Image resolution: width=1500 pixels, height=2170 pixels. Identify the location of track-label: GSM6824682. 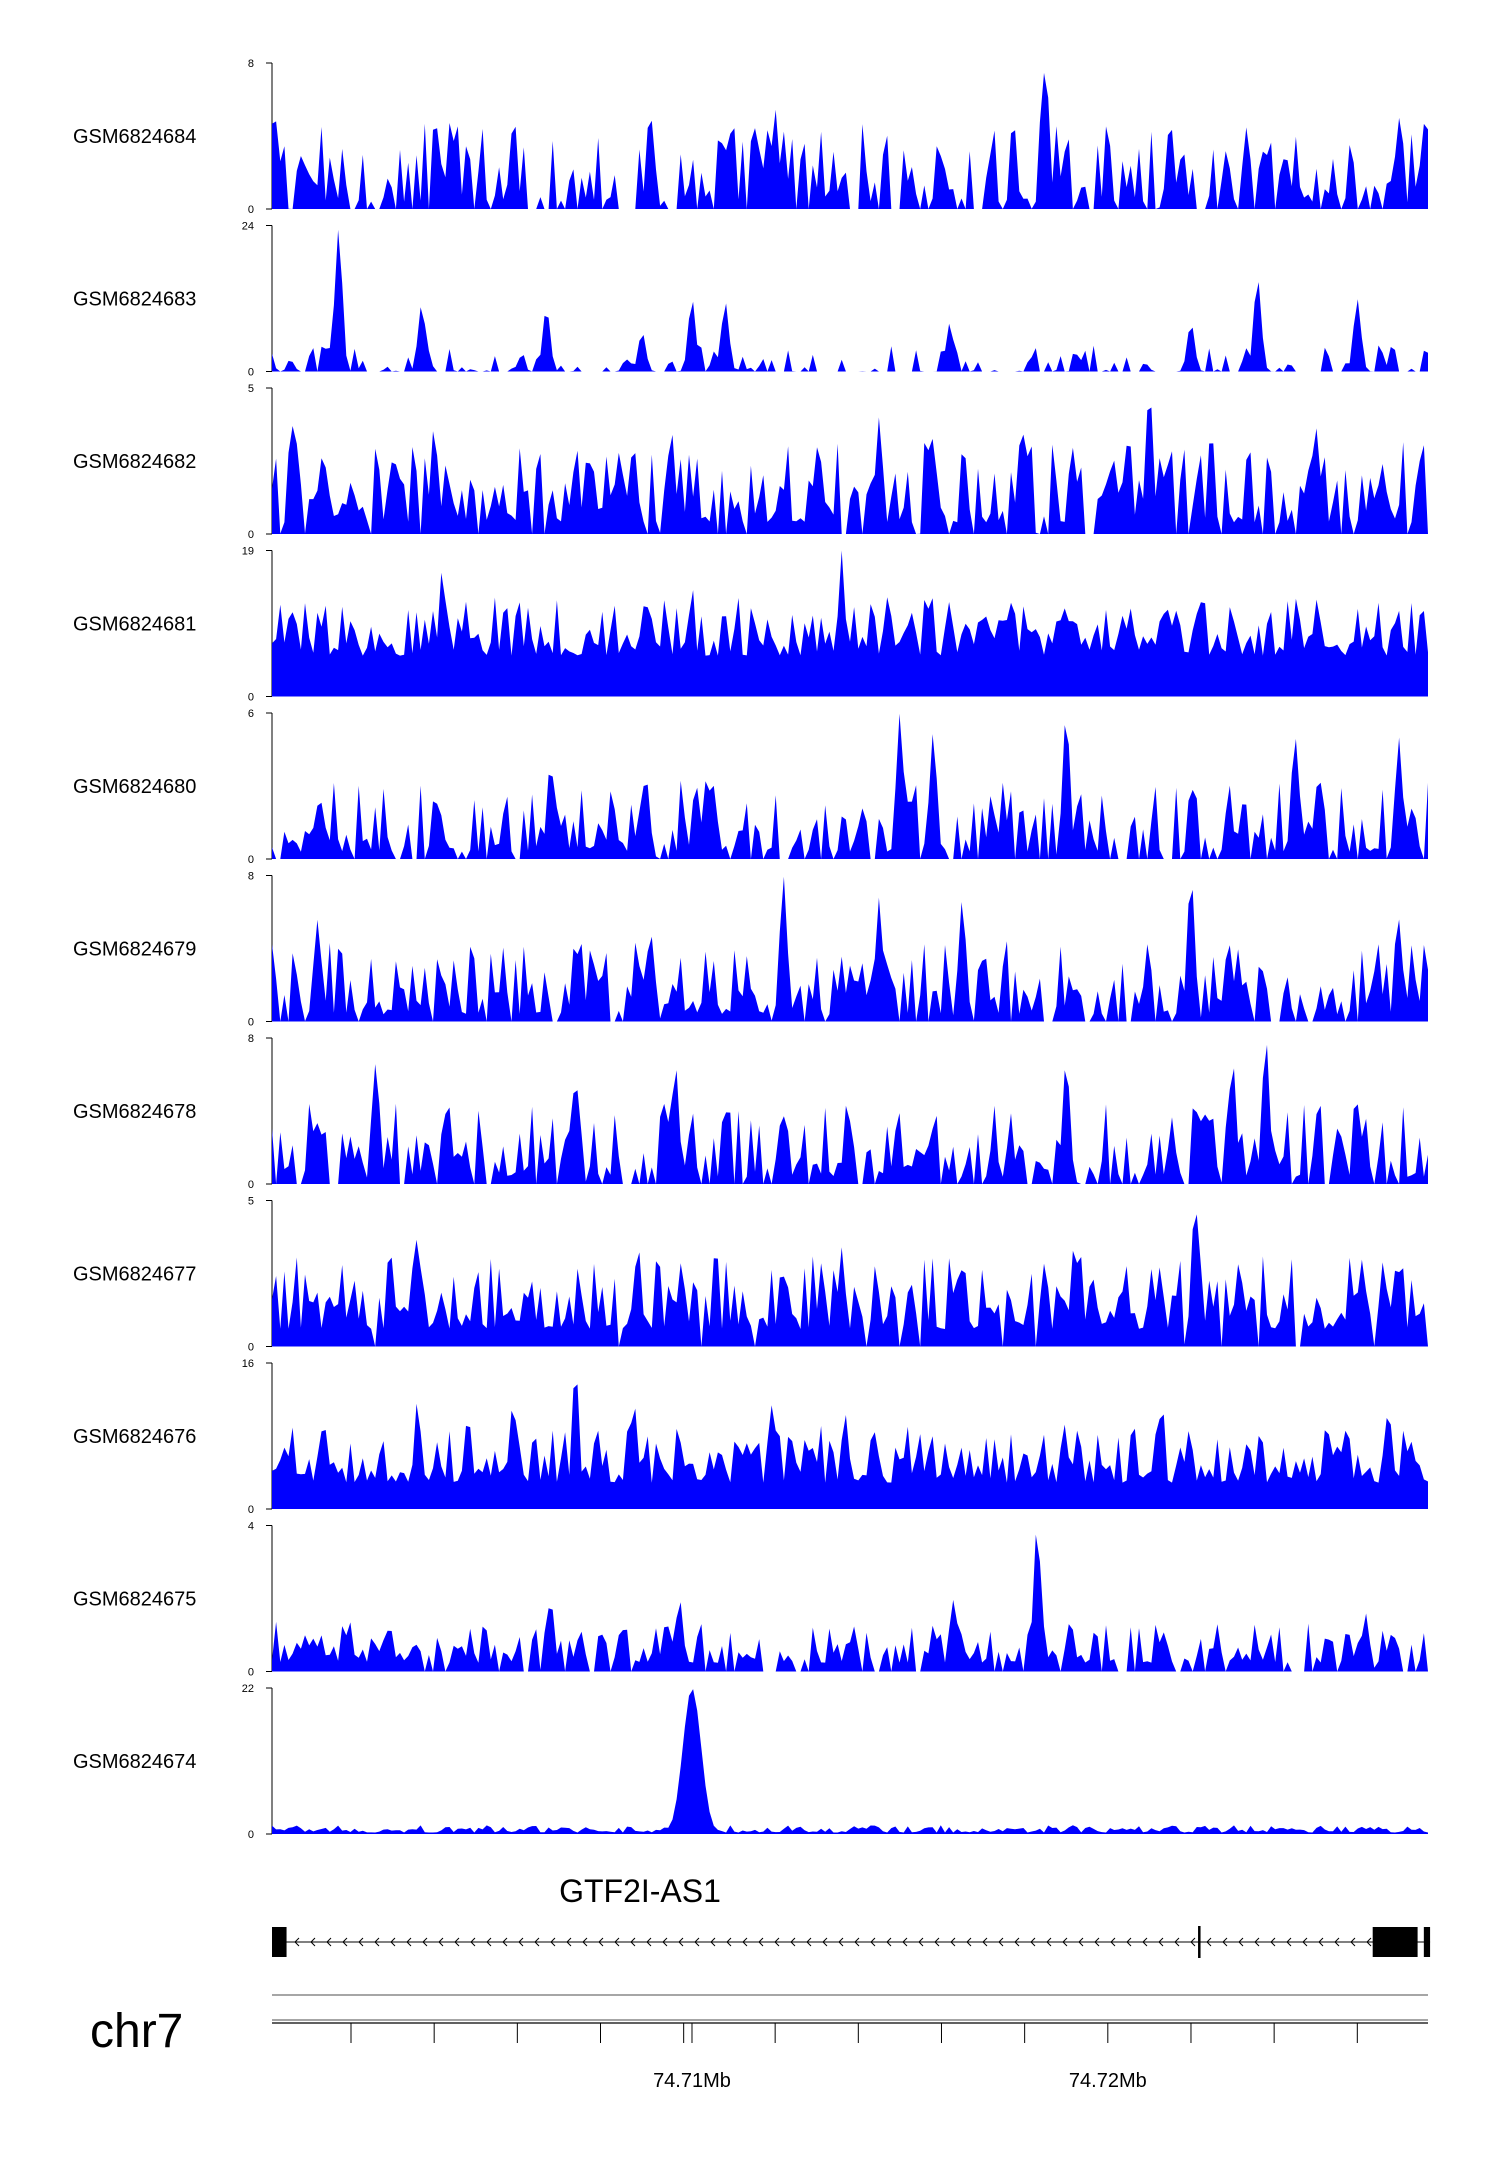
(134, 462).